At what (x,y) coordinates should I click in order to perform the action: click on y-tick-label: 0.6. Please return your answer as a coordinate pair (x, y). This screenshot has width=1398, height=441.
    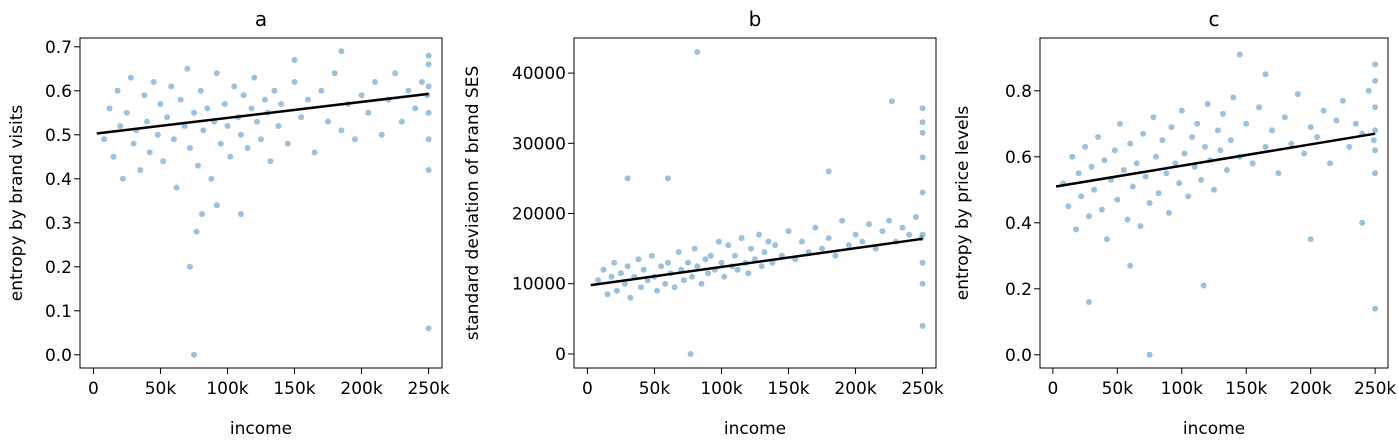
    Looking at the image, I should click on (58, 92).